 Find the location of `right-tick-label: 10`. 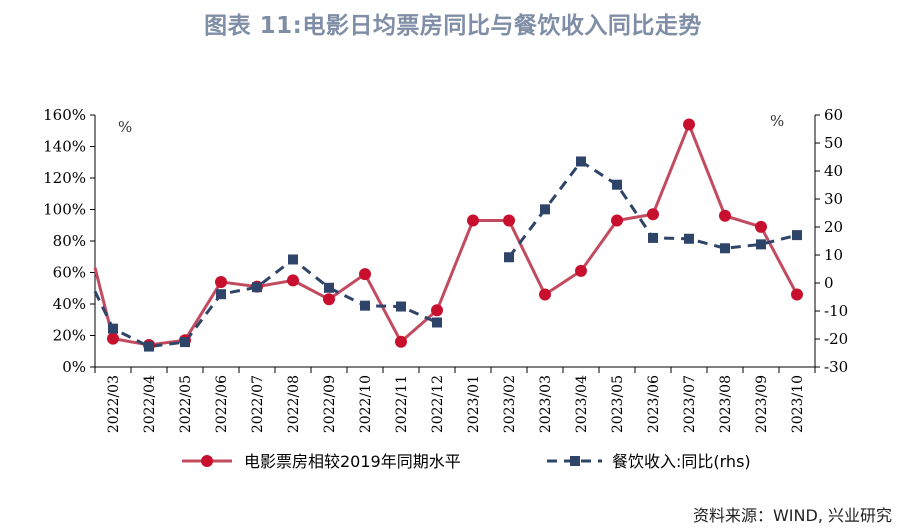

right-tick-label: 10 is located at coordinates (833, 255).